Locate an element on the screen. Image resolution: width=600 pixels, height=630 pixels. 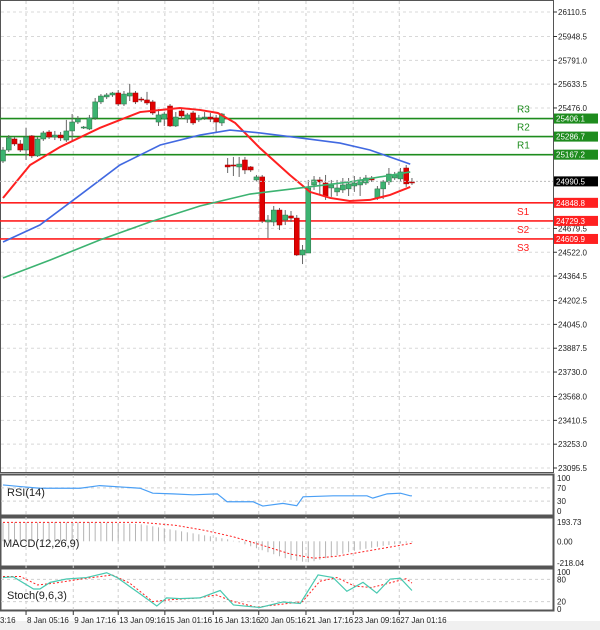
level-name-s1: S1 is located at coordinates (523, 212).